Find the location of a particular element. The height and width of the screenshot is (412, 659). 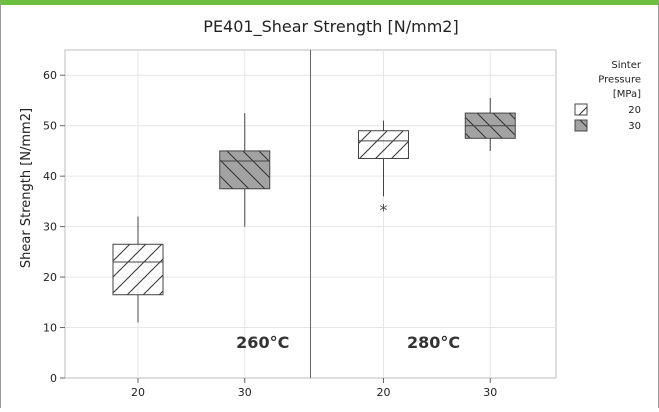

legend-title: [MPa] is located at coordinates (627, 94).